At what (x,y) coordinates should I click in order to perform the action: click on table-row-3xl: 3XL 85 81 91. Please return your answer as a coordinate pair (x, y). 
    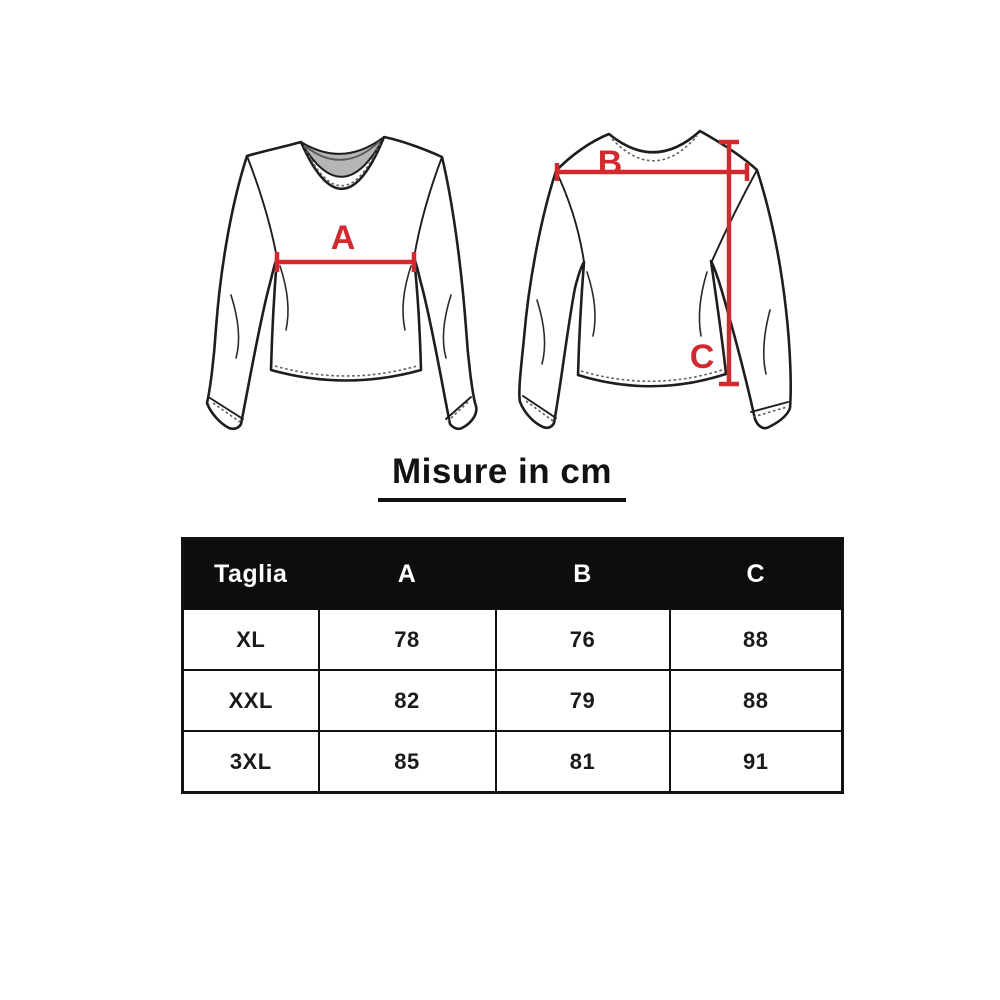
    Looking at the image, I should click on (512, 762).